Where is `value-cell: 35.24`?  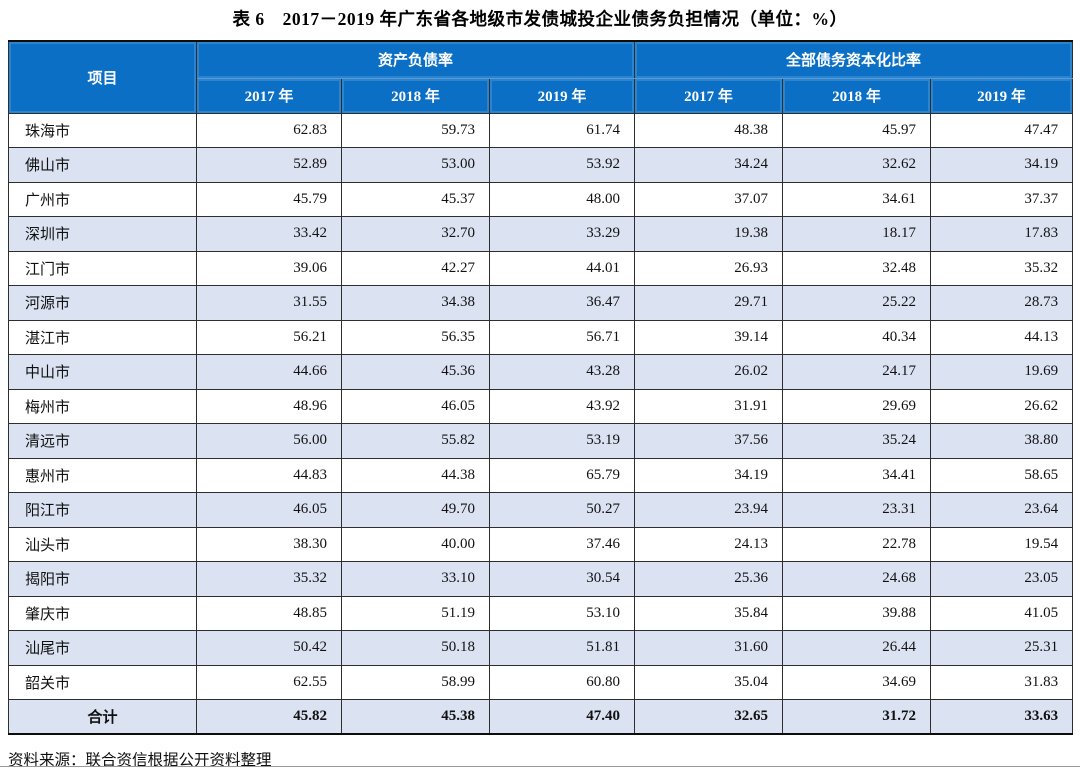
value-cell: 35.24 is located at coordinates (857, 441).